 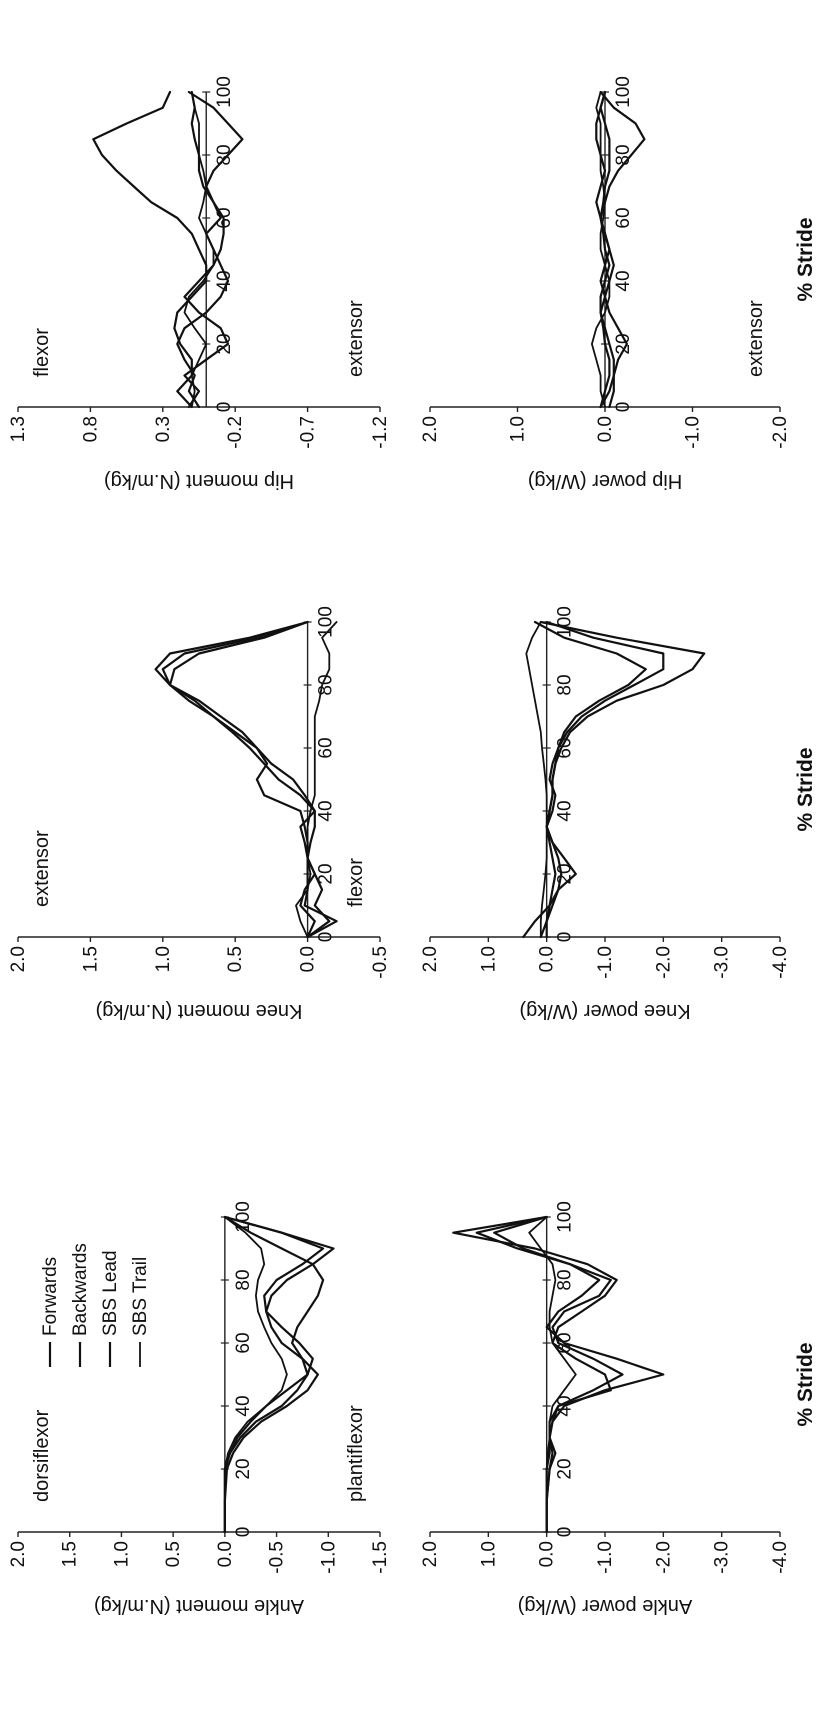 I want to click on legend-label: Forwards, so click(x=50, y=1296).